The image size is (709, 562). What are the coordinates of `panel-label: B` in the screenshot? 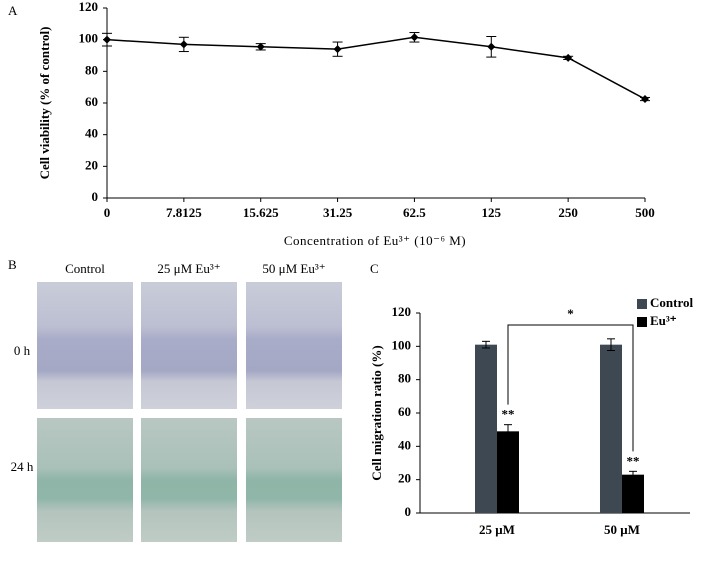 It's located at (12, 264).